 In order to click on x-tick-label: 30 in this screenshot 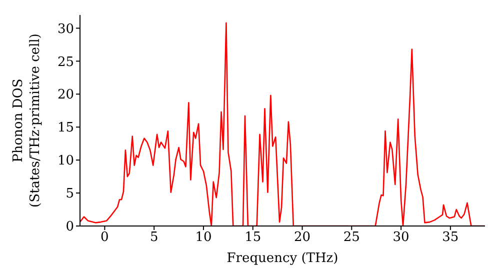, I will do `click(401, 238)`.